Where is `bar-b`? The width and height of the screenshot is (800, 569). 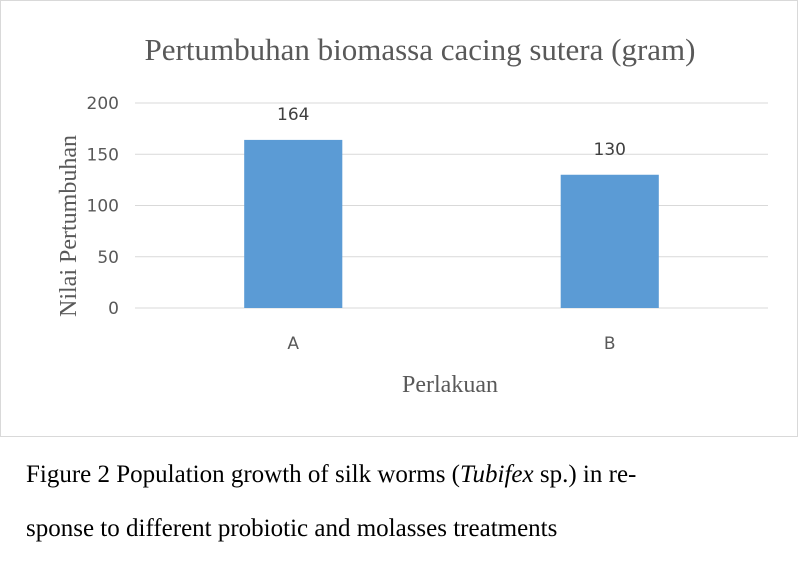
bar-b is located at coordinates (609, 241).